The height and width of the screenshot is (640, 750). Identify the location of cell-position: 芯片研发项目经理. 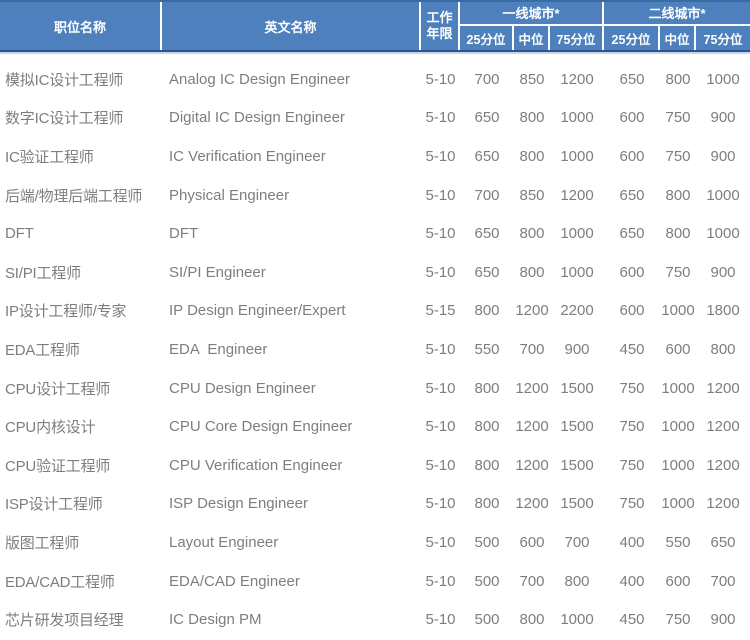
(64, 621).